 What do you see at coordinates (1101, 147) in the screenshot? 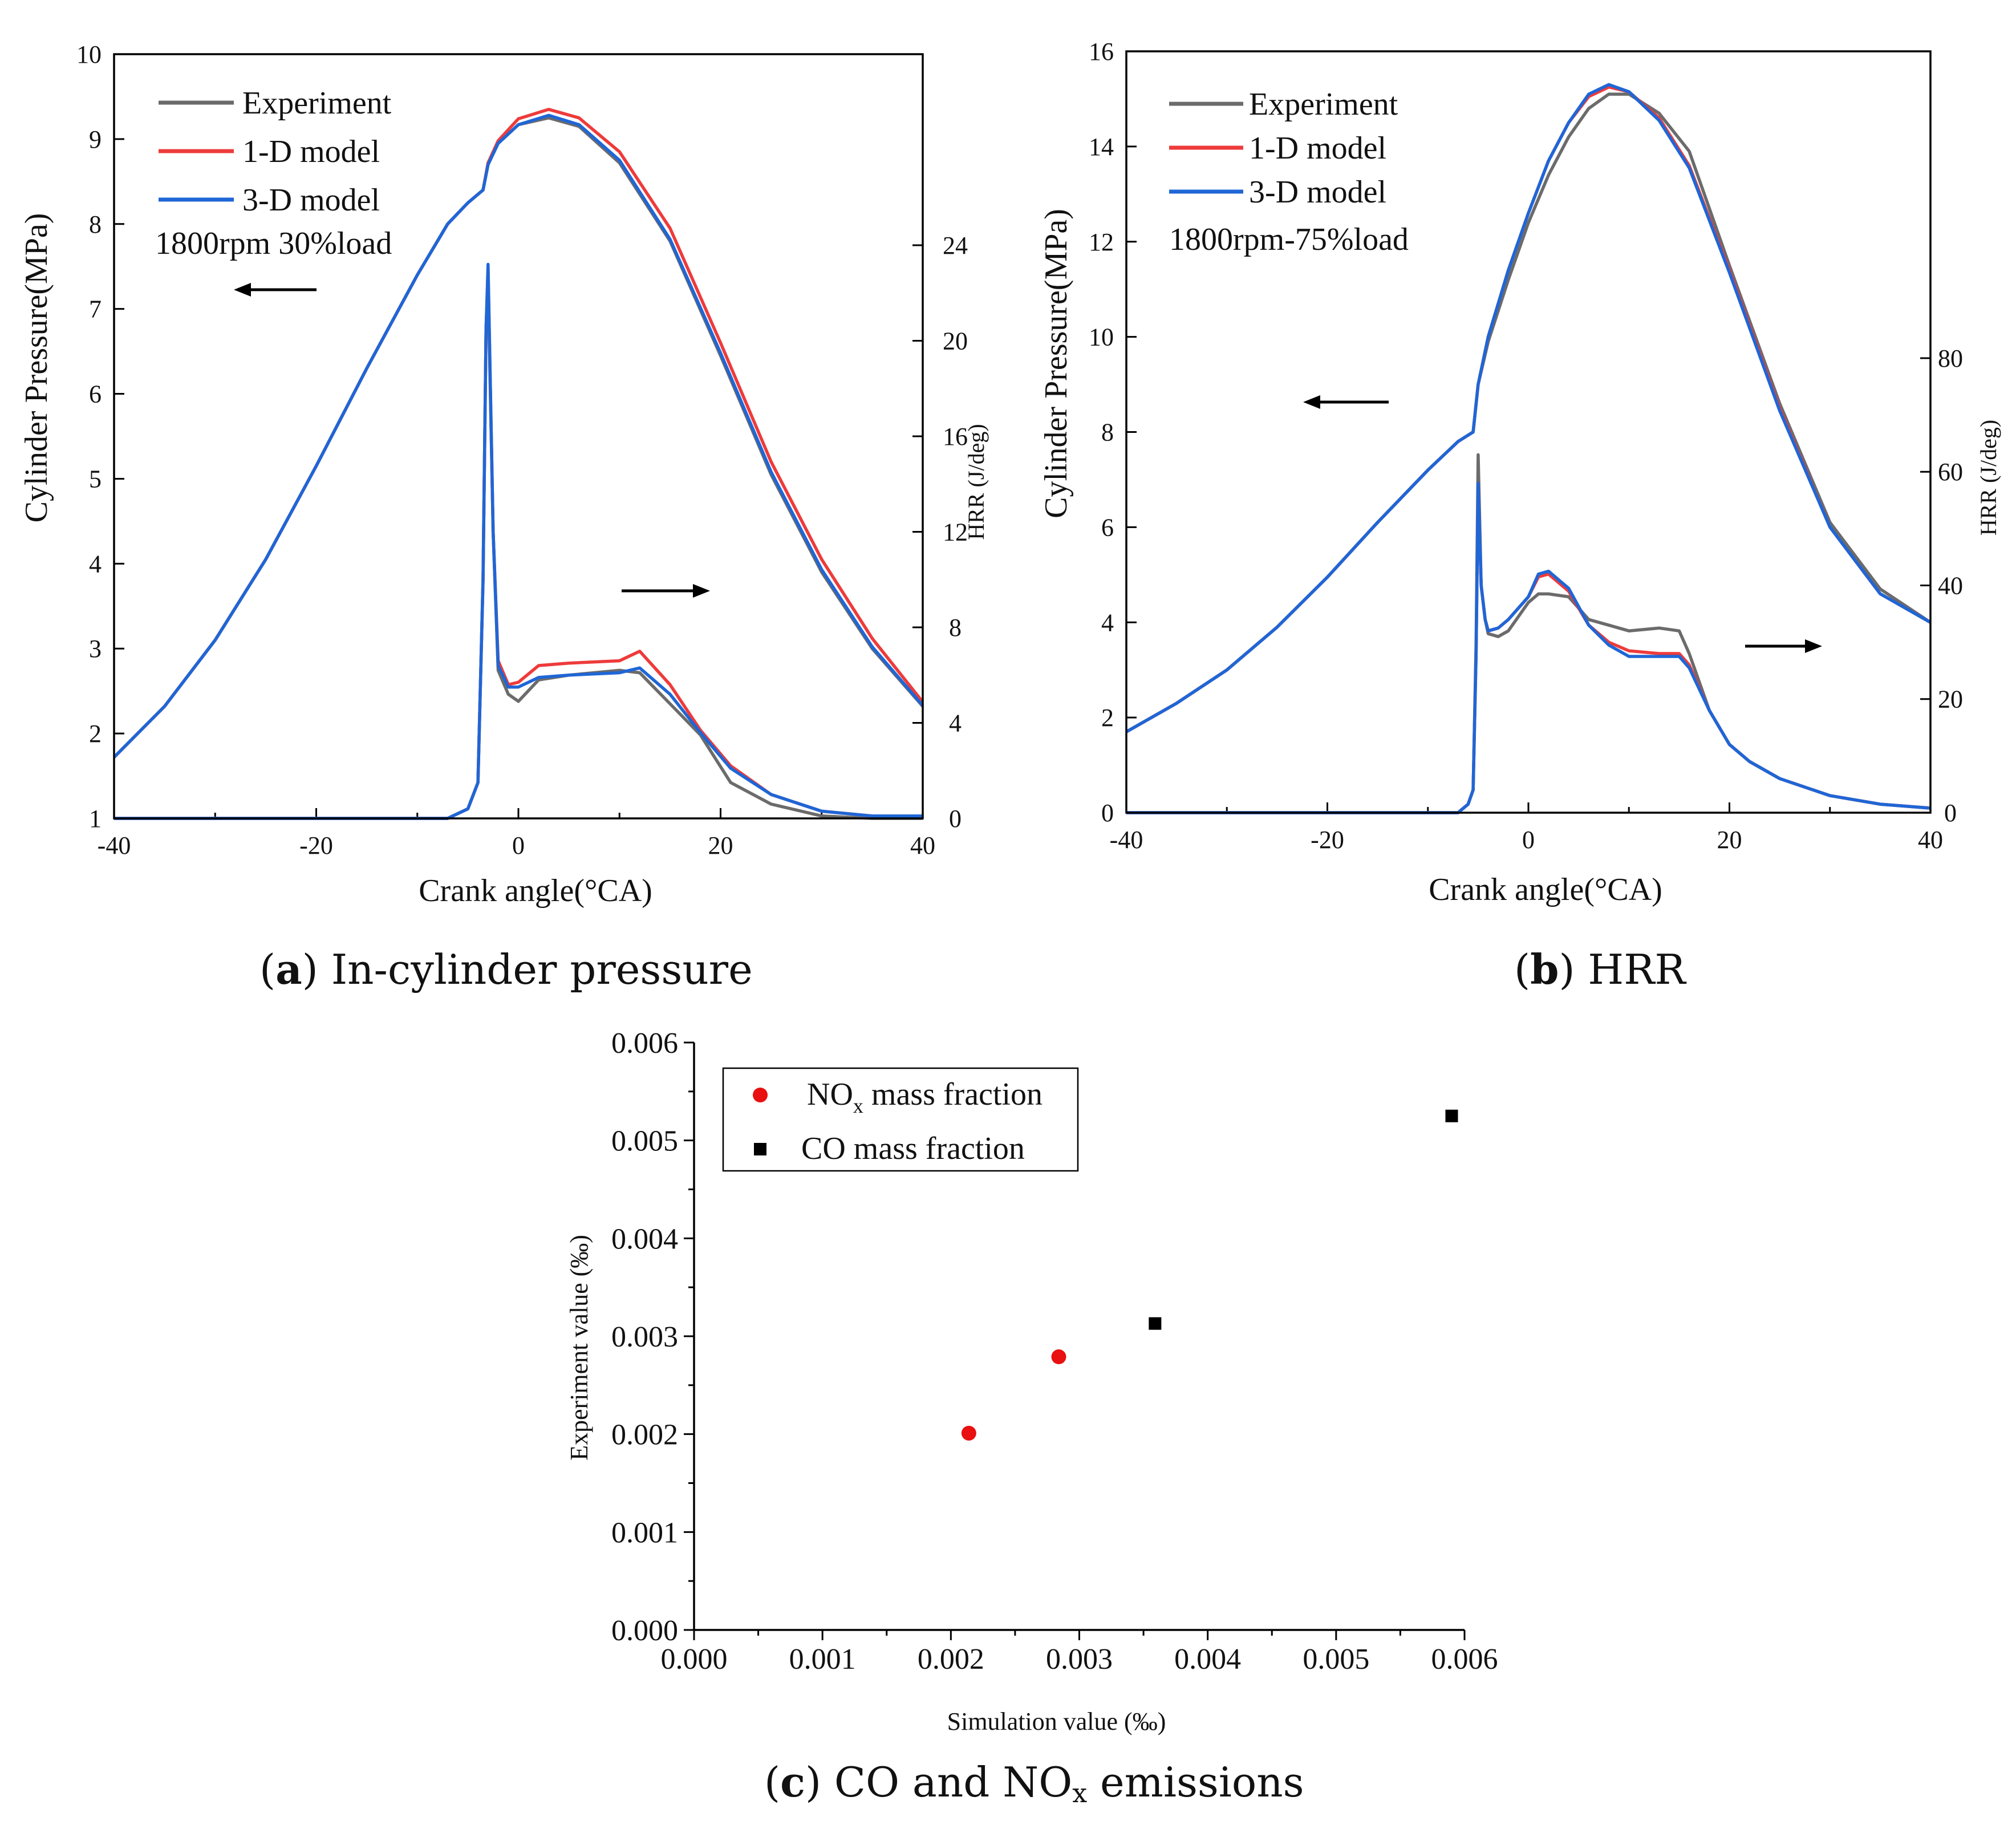
I see `y-tick-label: 14` at bounding box center [1101, 147].